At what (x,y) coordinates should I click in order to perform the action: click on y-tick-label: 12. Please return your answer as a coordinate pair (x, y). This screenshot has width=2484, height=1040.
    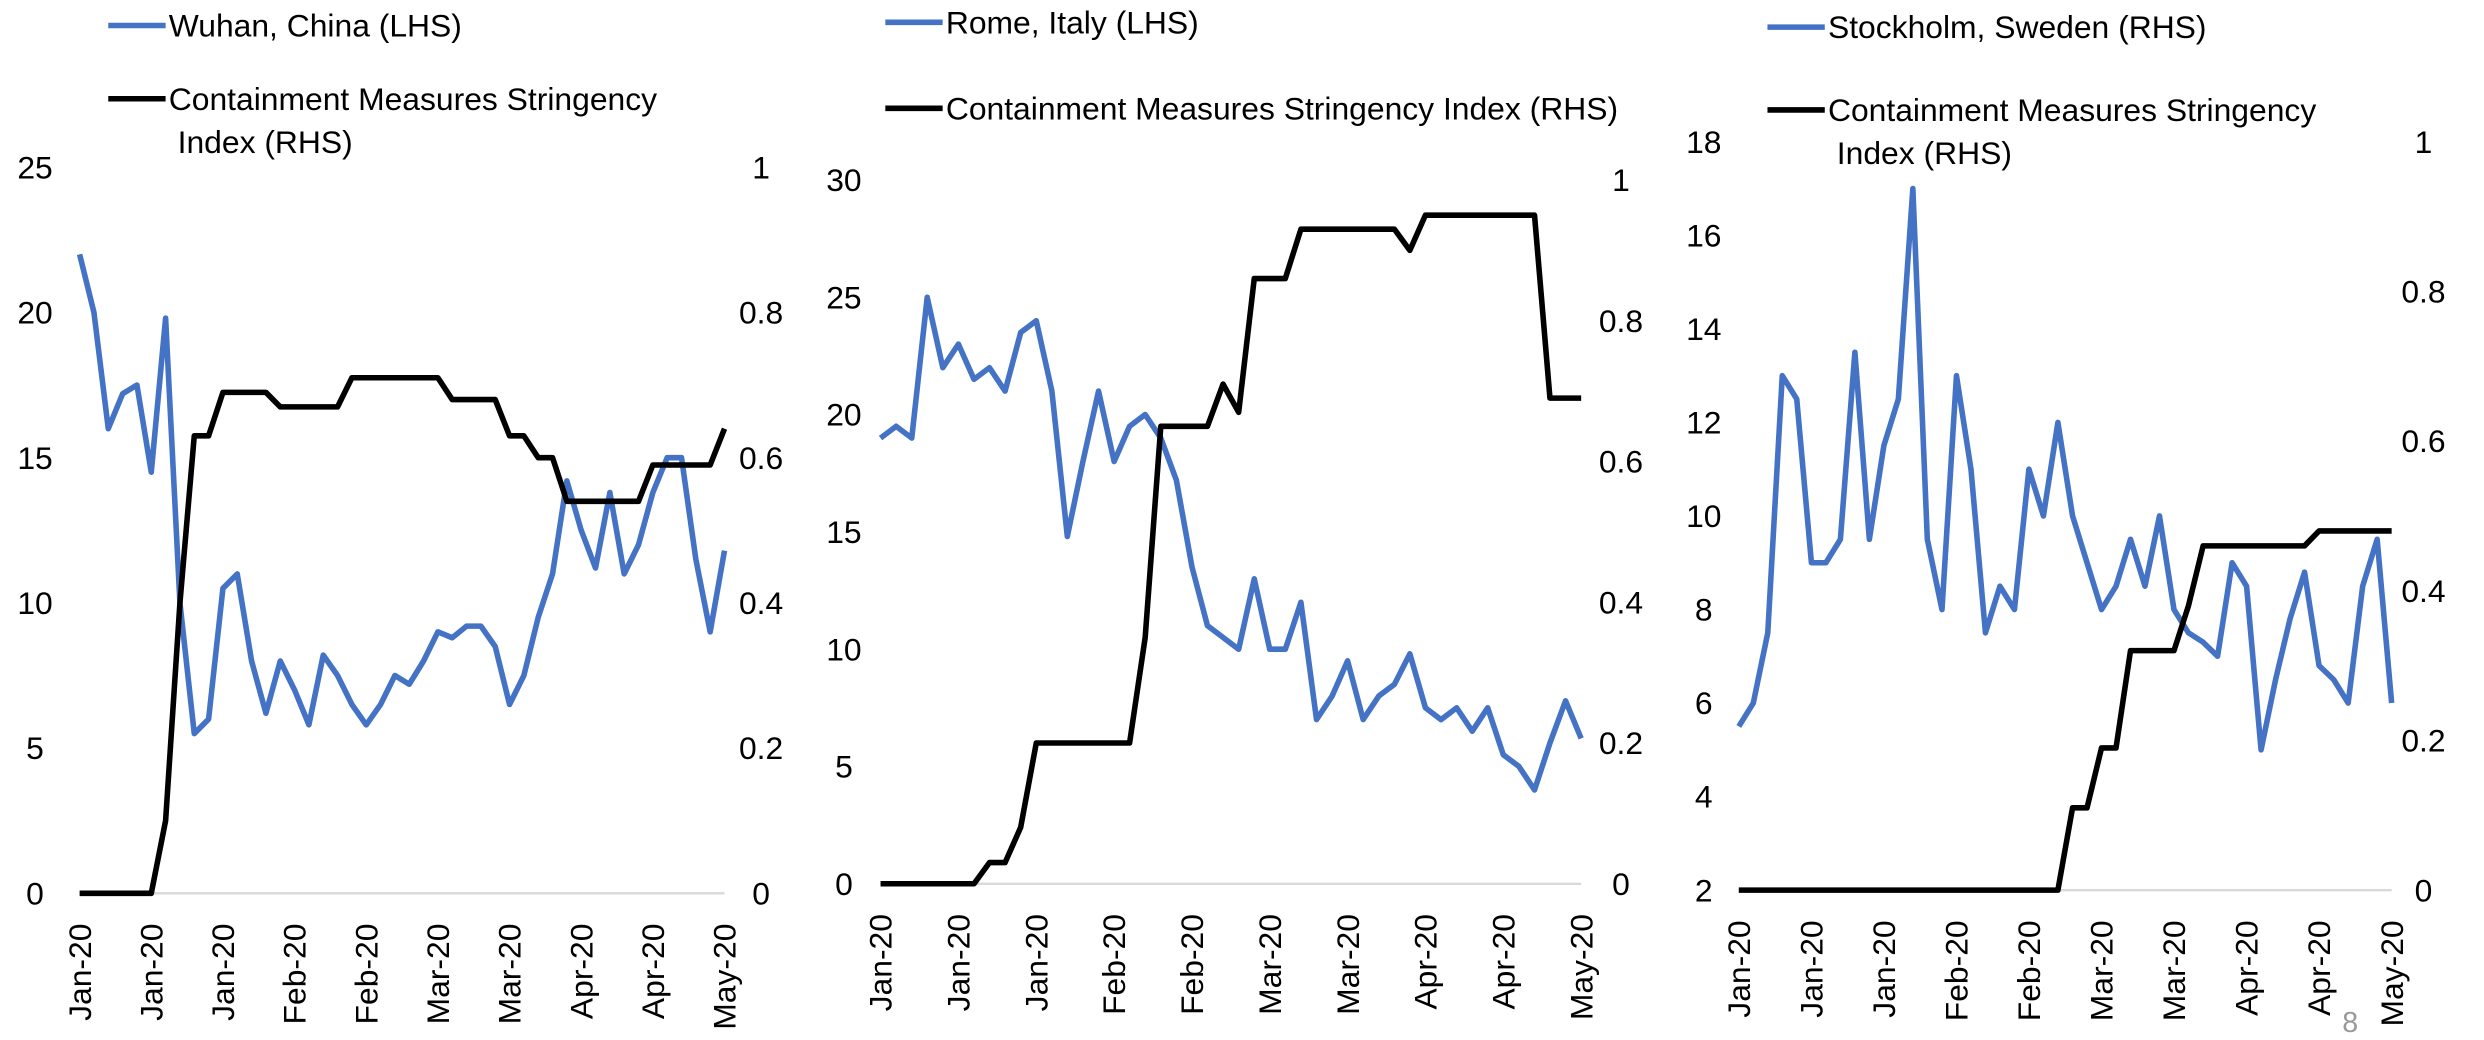
    Looking at the image, I should click on (1703, 423).